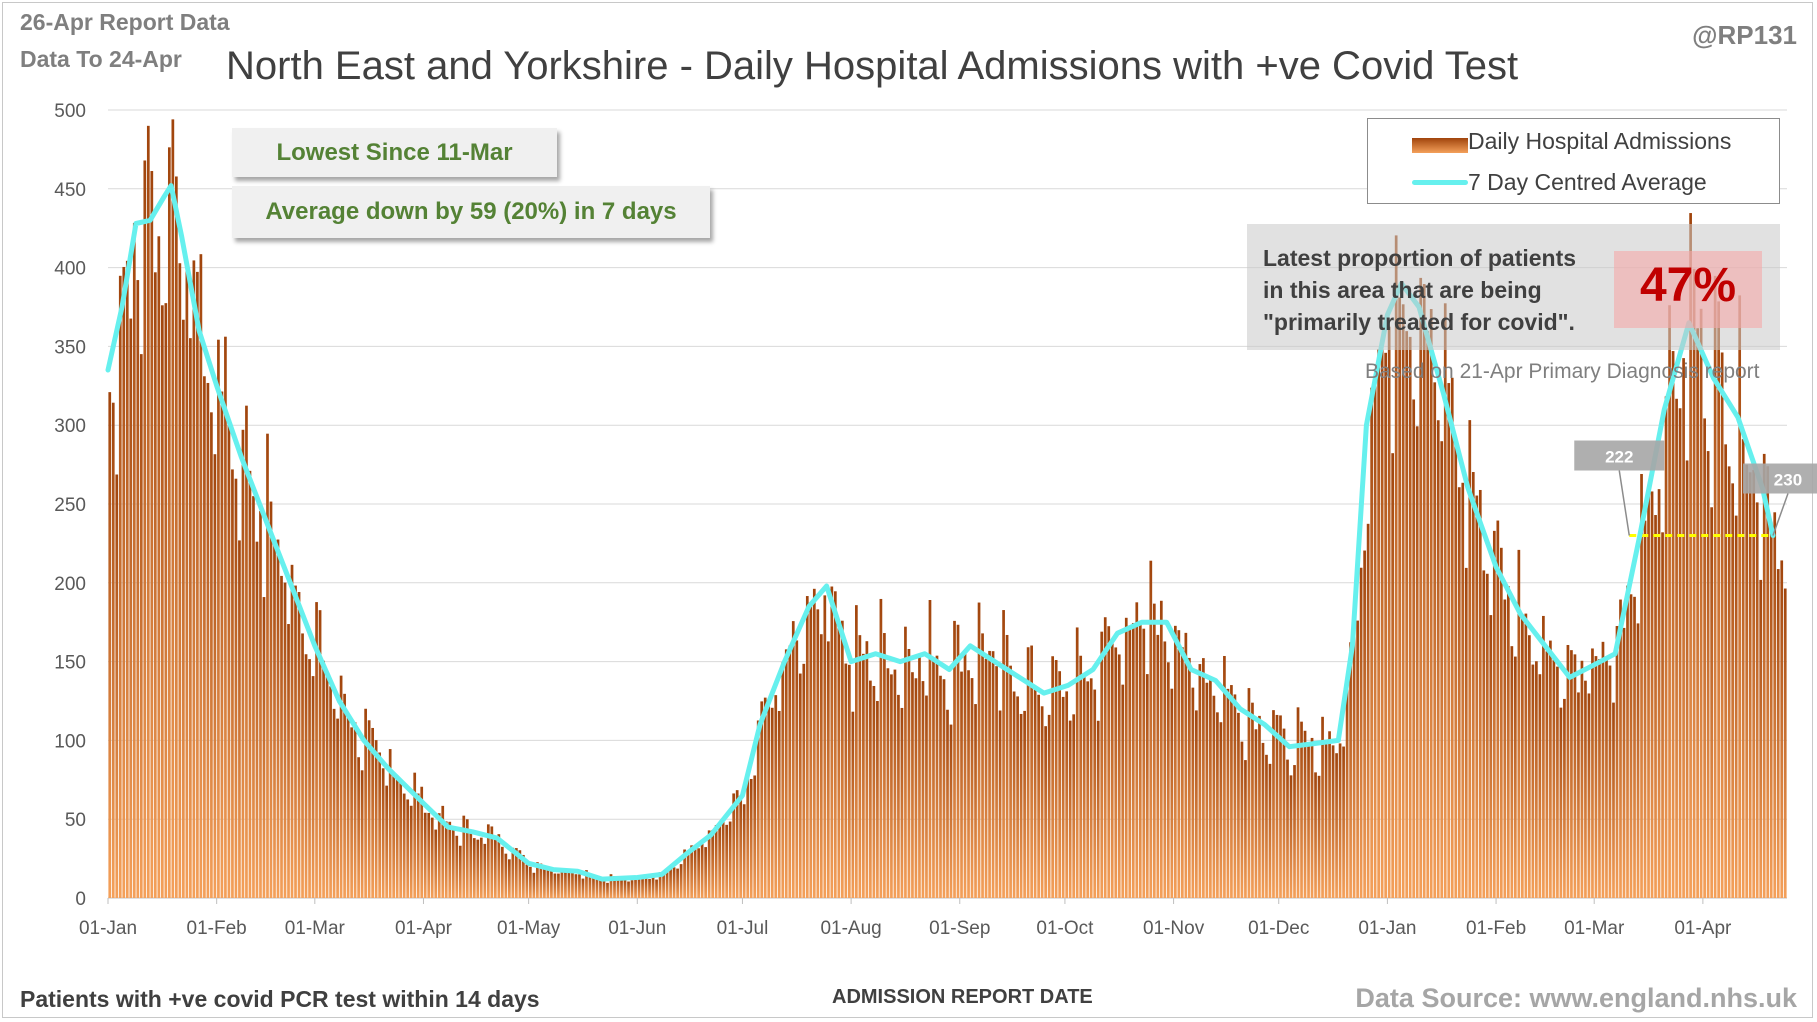 The image size is (1817, 1022). Describe the element at coordinates (1619, 457) in the screenshot. I see `annotation-label: 222` at that location.